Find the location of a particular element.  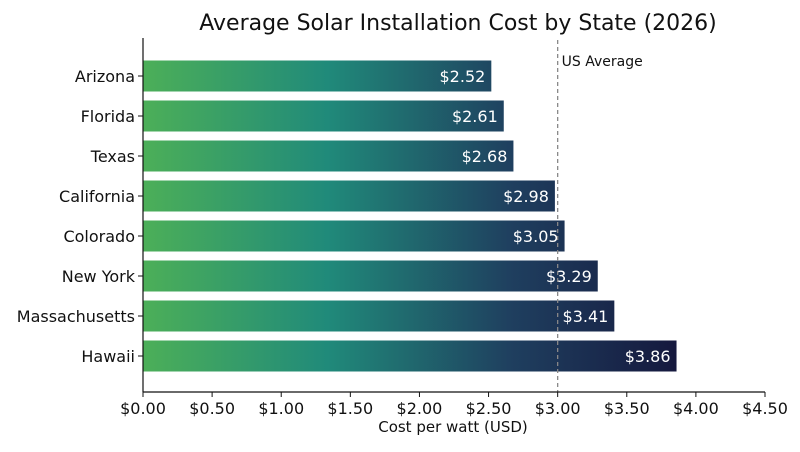

y-tick-label-colorado: Colorado is located at coordinates (99, 236).